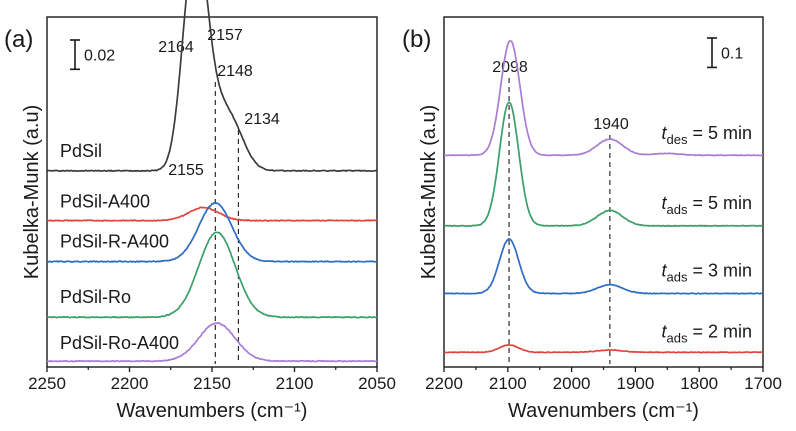  What do you see at coordinates (99, 56) in the screenshot?
I see `scale-bar-label: 0.02` at bounding box center [99, 56].